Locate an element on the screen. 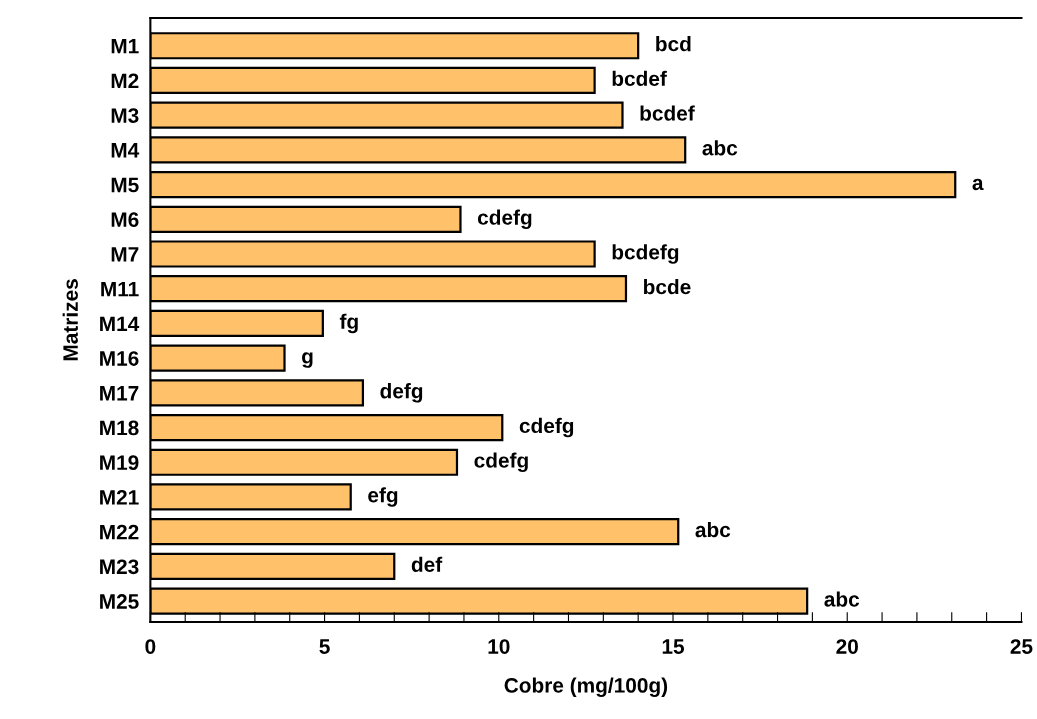  y-tick-label: M6 is located at coordinates (125, 220).